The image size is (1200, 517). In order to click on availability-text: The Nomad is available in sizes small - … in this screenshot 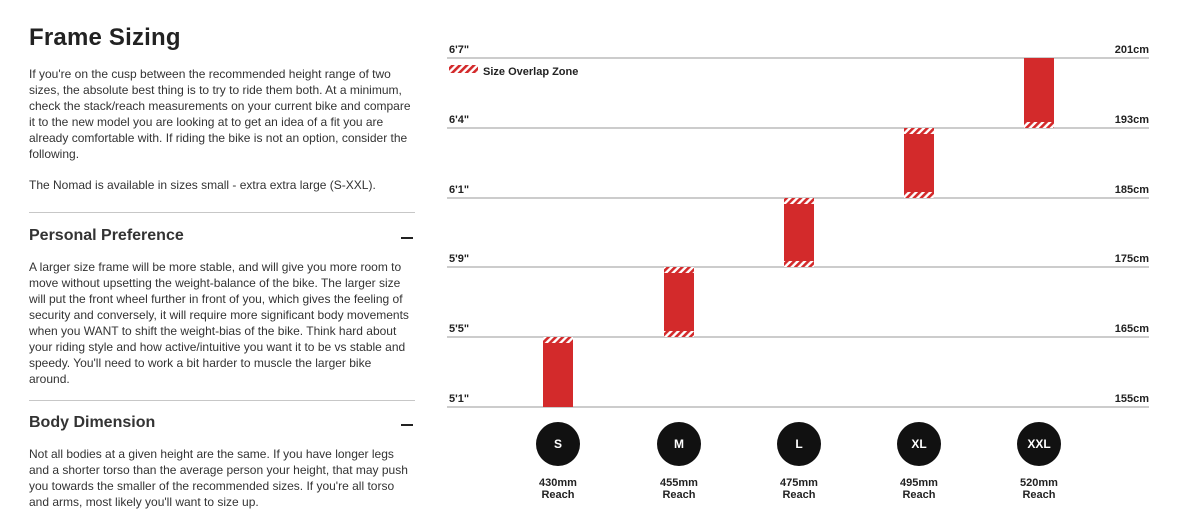, I will do `click(202, 185)`.